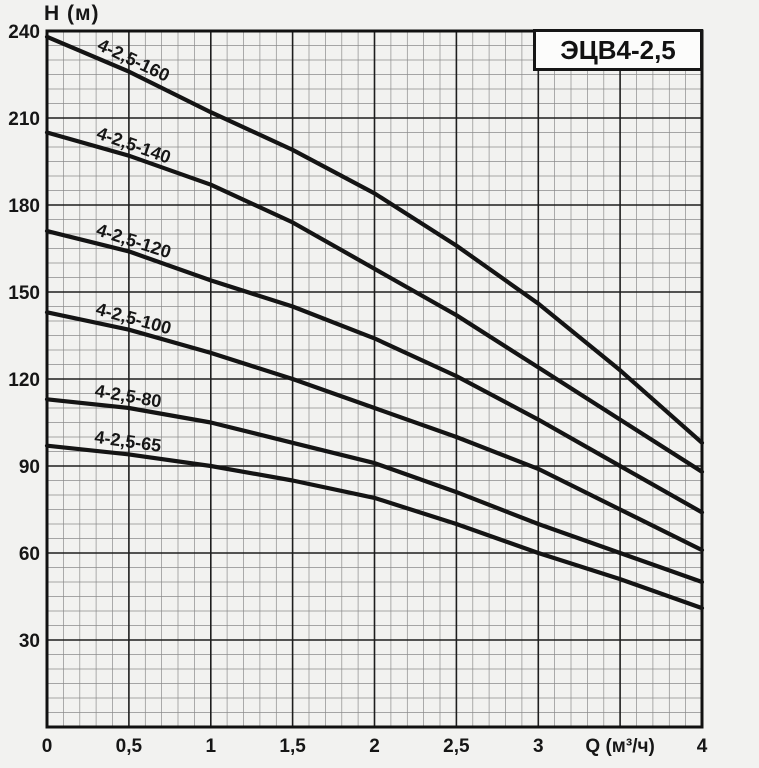  Describe the element at coordinates (702, 746) in the screenshot. I see `x-tick-label: 4` at that location.